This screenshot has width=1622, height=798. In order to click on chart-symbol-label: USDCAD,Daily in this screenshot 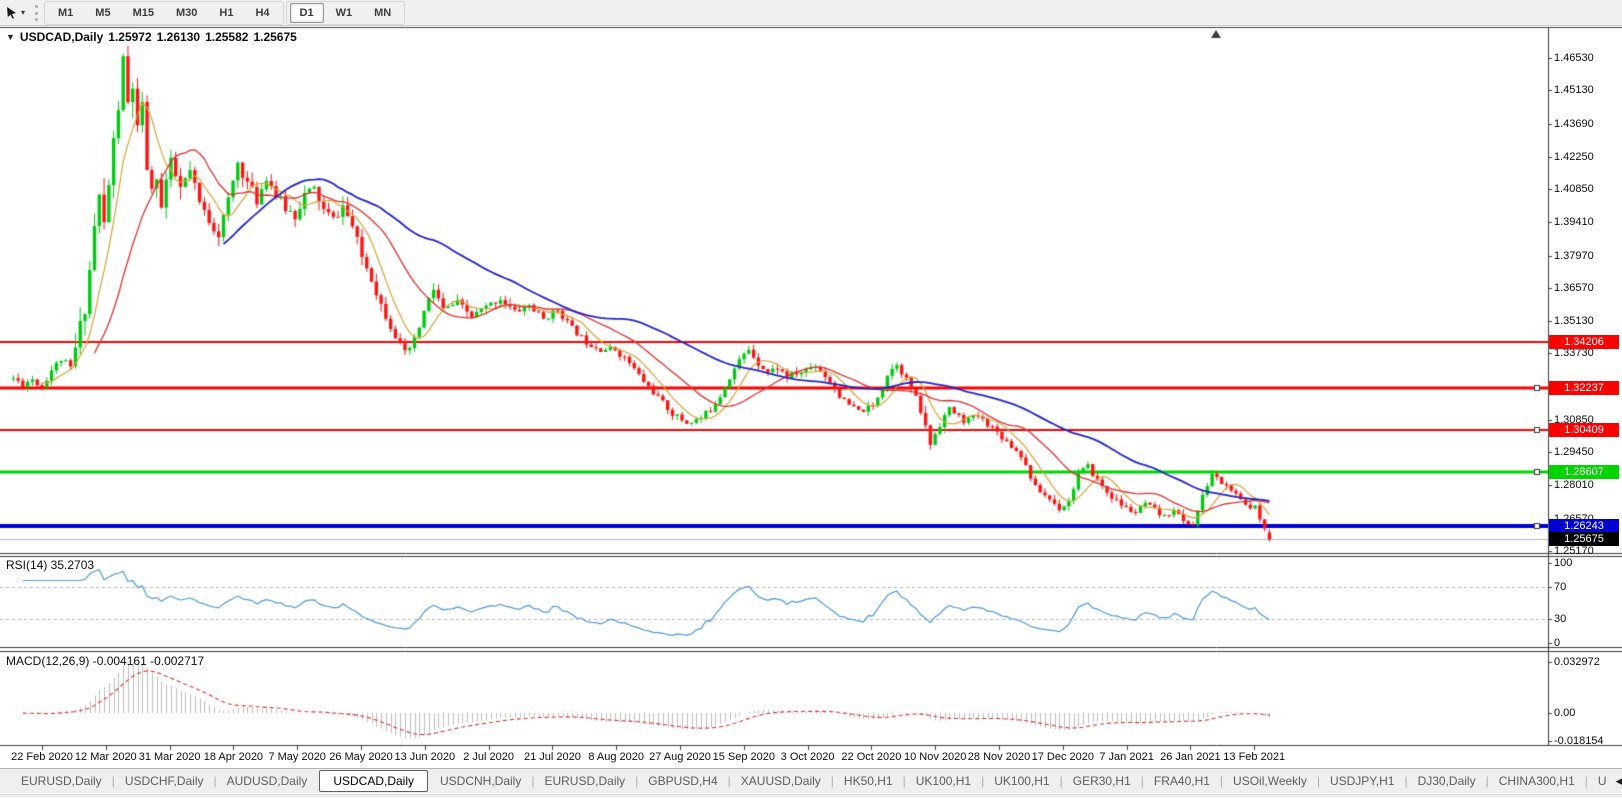, I will do `click(61, 37)`.